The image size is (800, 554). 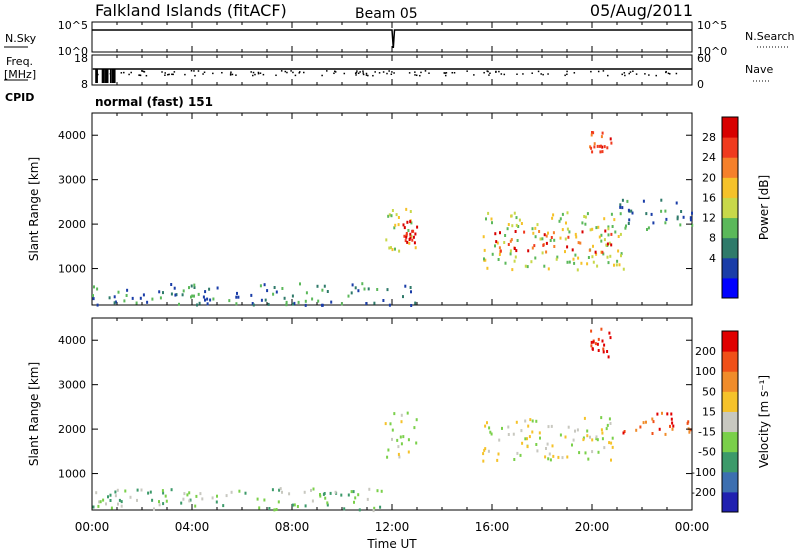 What do you see at coordinates (81, 58) in the screenshot?
I see `left-tick-label: 18` at bounding box center [81, 58].